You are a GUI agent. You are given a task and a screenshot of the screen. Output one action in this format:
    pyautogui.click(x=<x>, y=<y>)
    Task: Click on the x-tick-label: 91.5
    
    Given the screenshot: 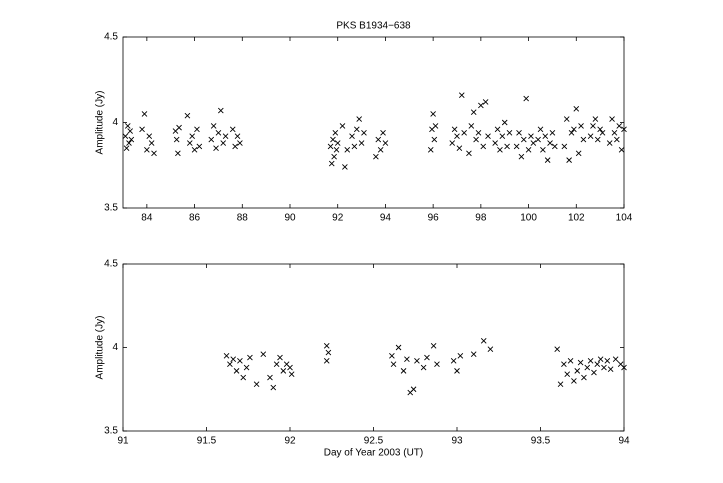 What is the action you would take?
    pyautogui.click(x=207, y=441)
    